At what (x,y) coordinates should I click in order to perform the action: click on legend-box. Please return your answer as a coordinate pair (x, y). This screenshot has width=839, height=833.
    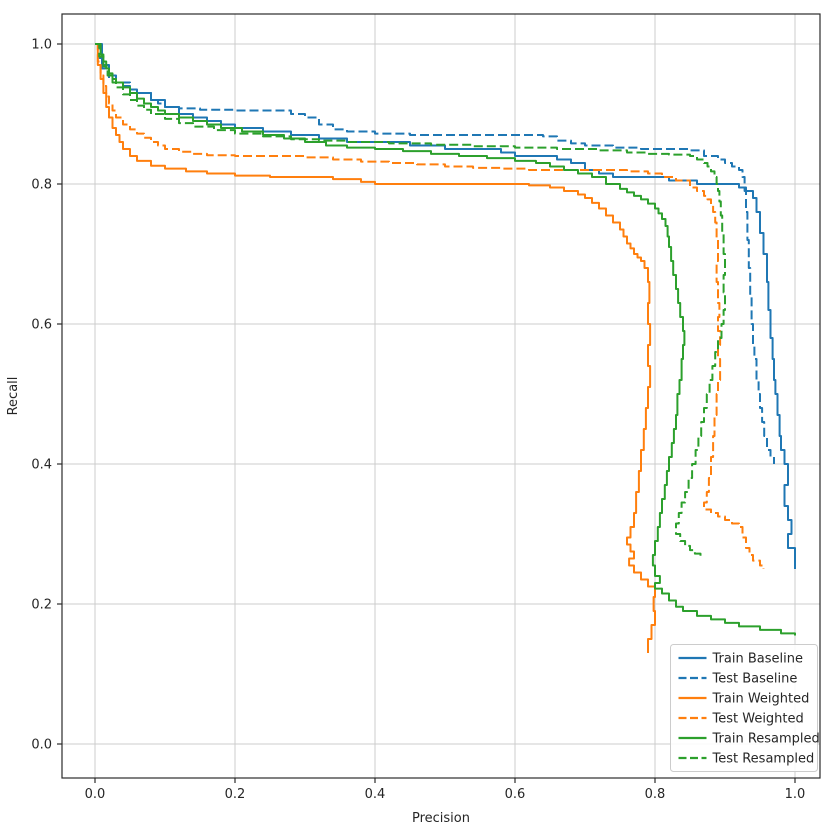
    Looking at the image, I should click on (744, 708).